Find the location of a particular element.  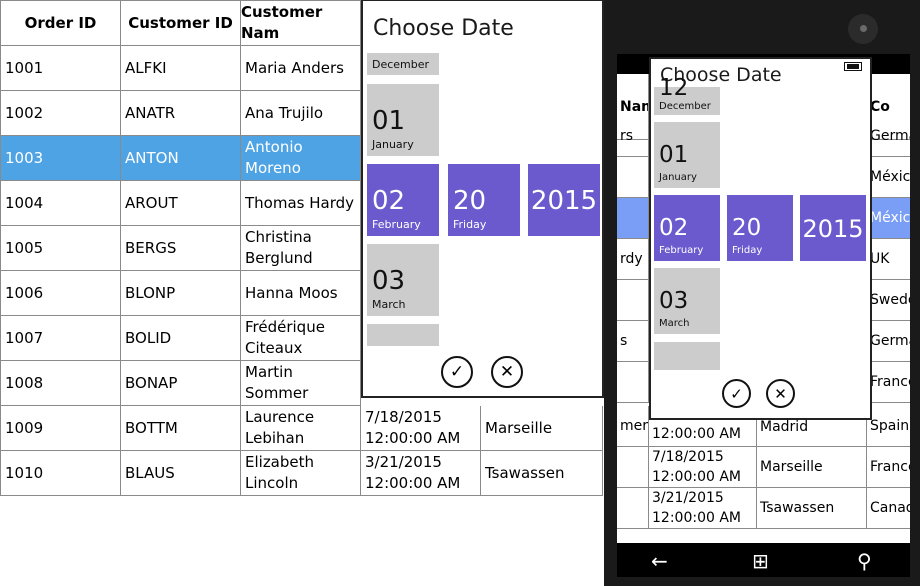

cell-customer-name: Laurence Lebihan is located at coordinates (301, 428).